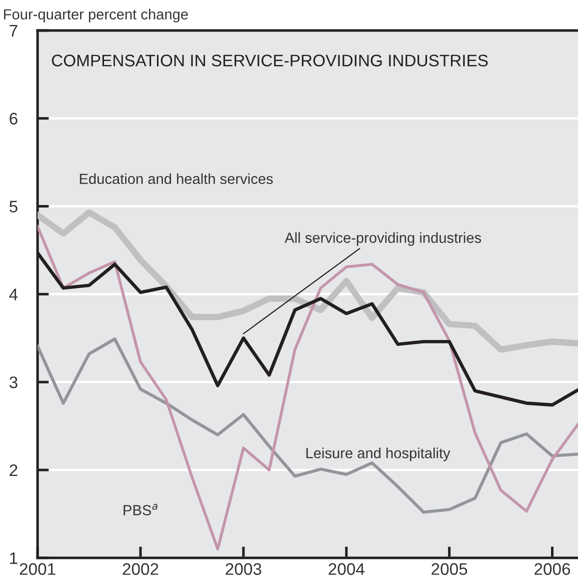 The height and width of the screenshot is (586, 578). I want to click on y-tick-label: 3, so click(13, 382).